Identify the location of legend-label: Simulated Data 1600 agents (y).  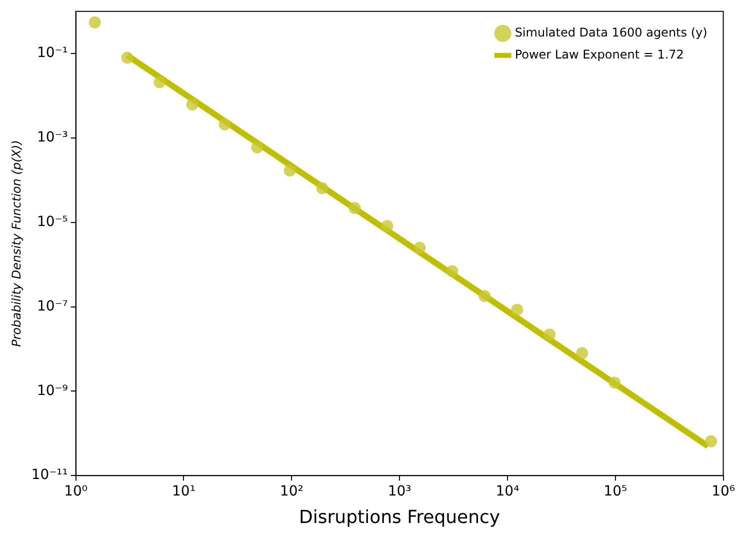
(611, 33).